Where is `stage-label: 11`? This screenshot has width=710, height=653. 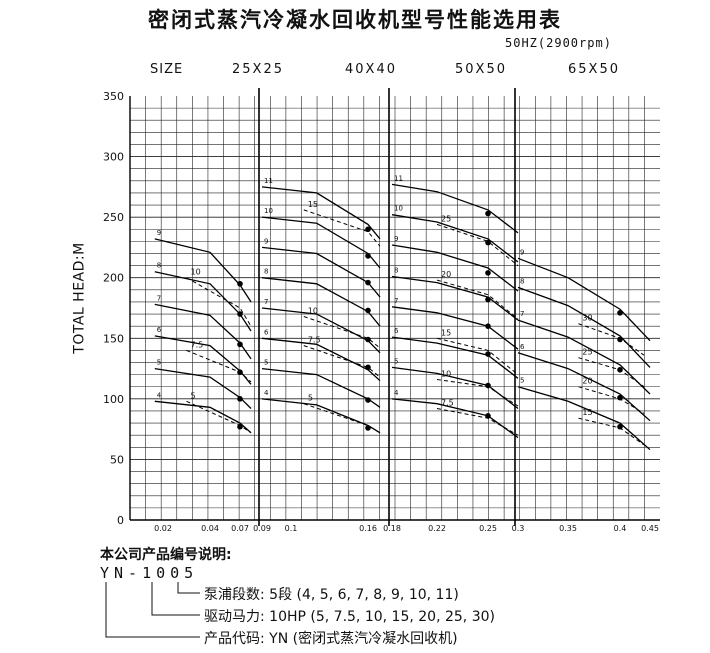
stage-label: 11 is located at coordinates (398, 178).